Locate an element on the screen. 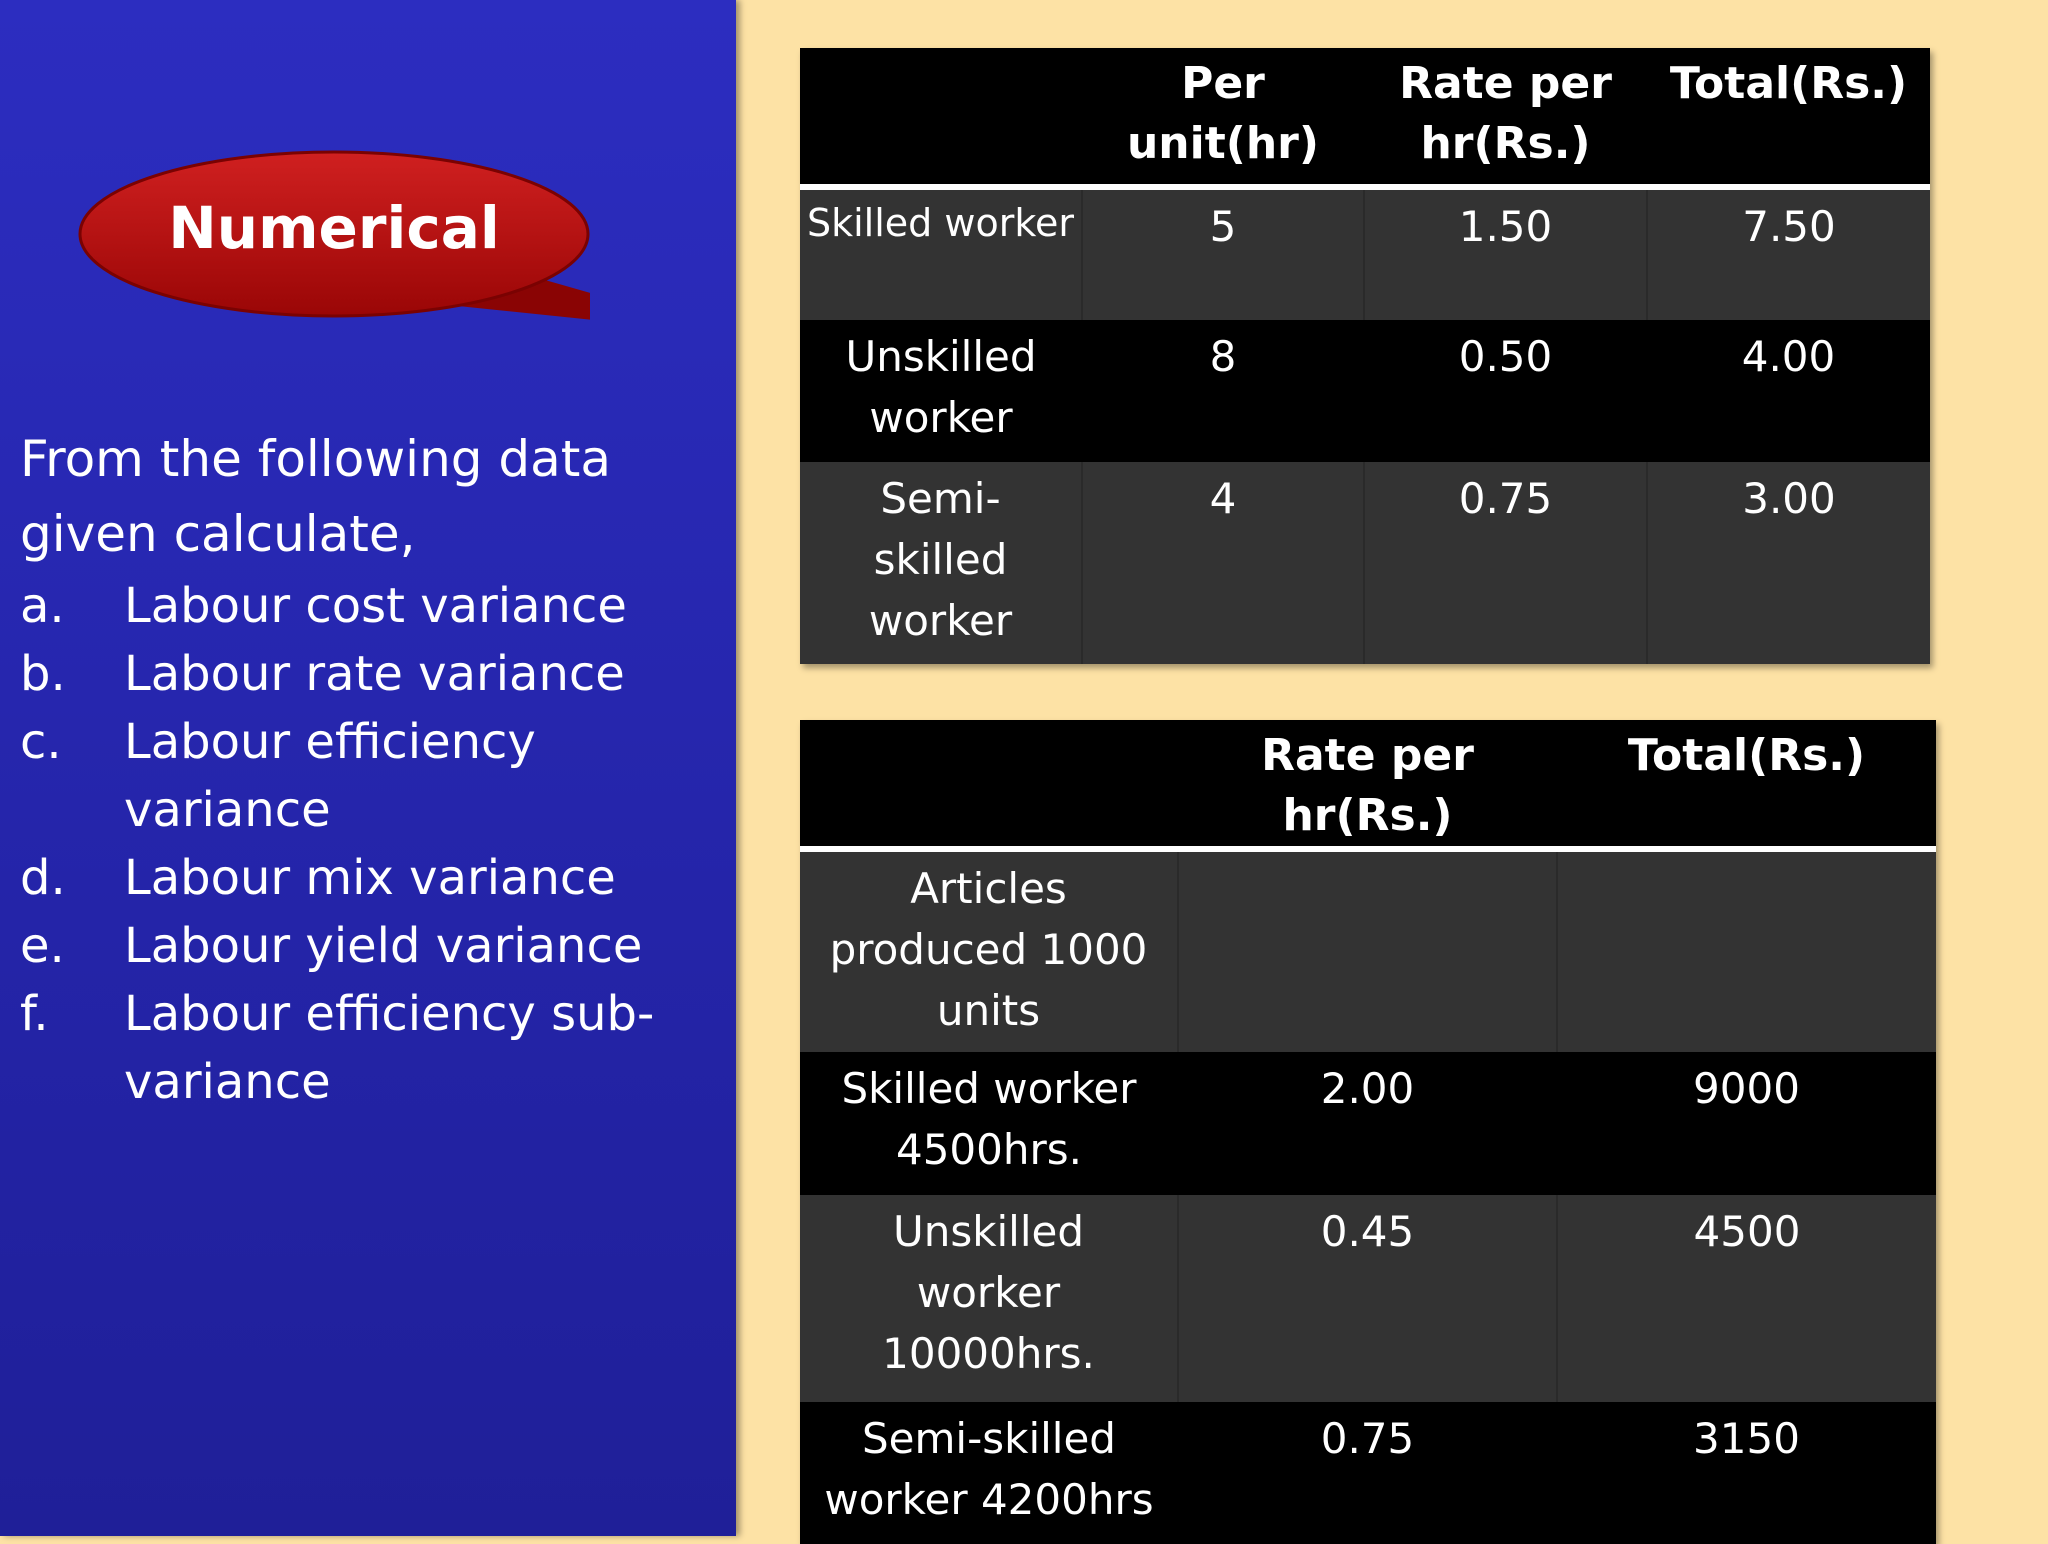  table-cell: 0.50 is located at coordinates (1505, 391).